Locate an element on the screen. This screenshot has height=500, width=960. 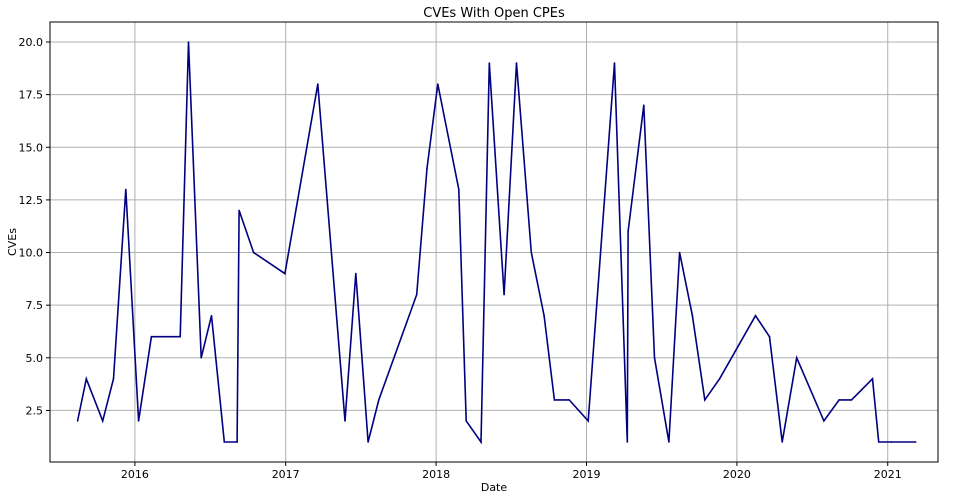
y-tick-label: 2.5 is located at coordinates (35, 410).